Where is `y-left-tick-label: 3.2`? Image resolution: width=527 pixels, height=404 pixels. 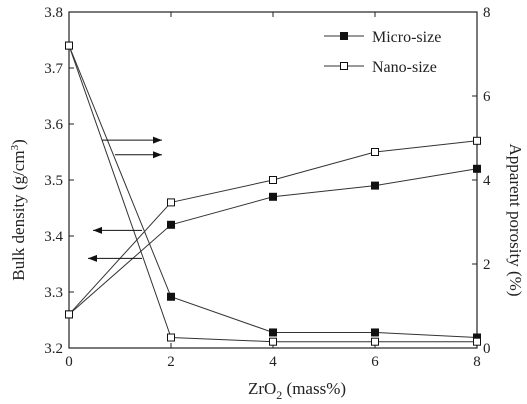 y-left-tick-label: 3.2 is located at coordinates (53, 349).